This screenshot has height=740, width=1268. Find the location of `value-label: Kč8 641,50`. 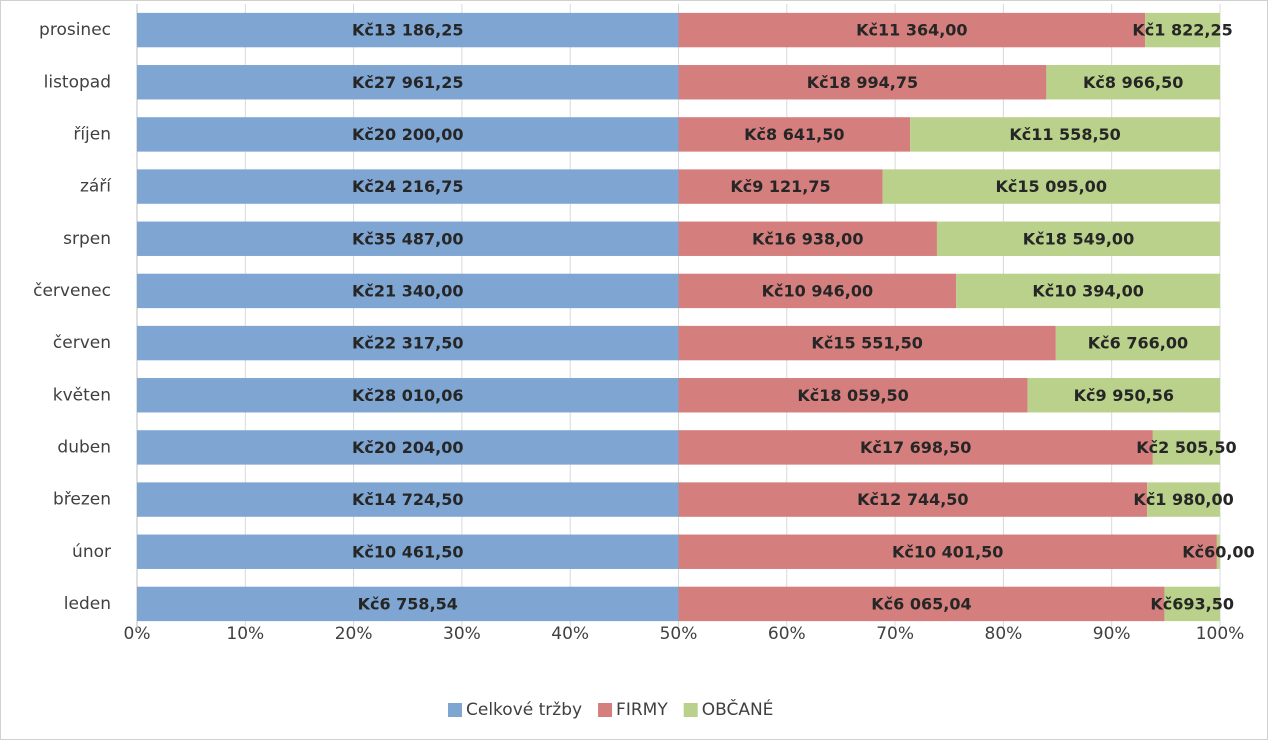

value-label: Kč8 641,50 is located at coordinates (794, 134).